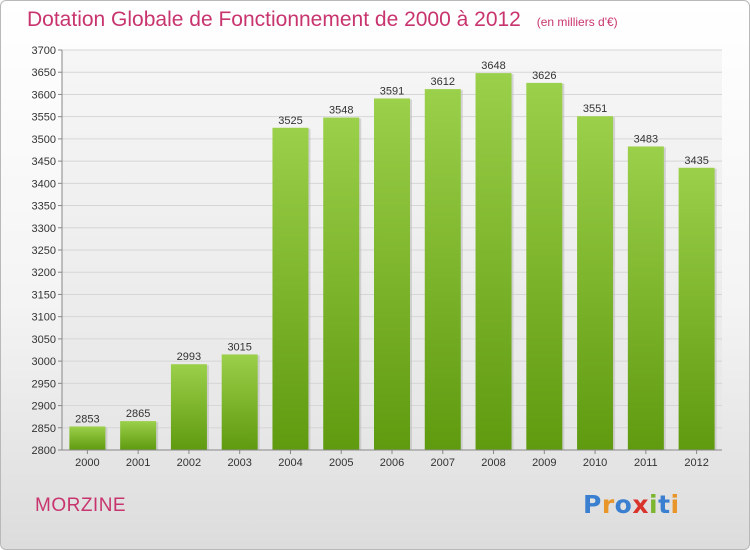  Describe the element at coordinates (595, 463) in the screenshot. I see `x-tick-label: 2010` at that location.